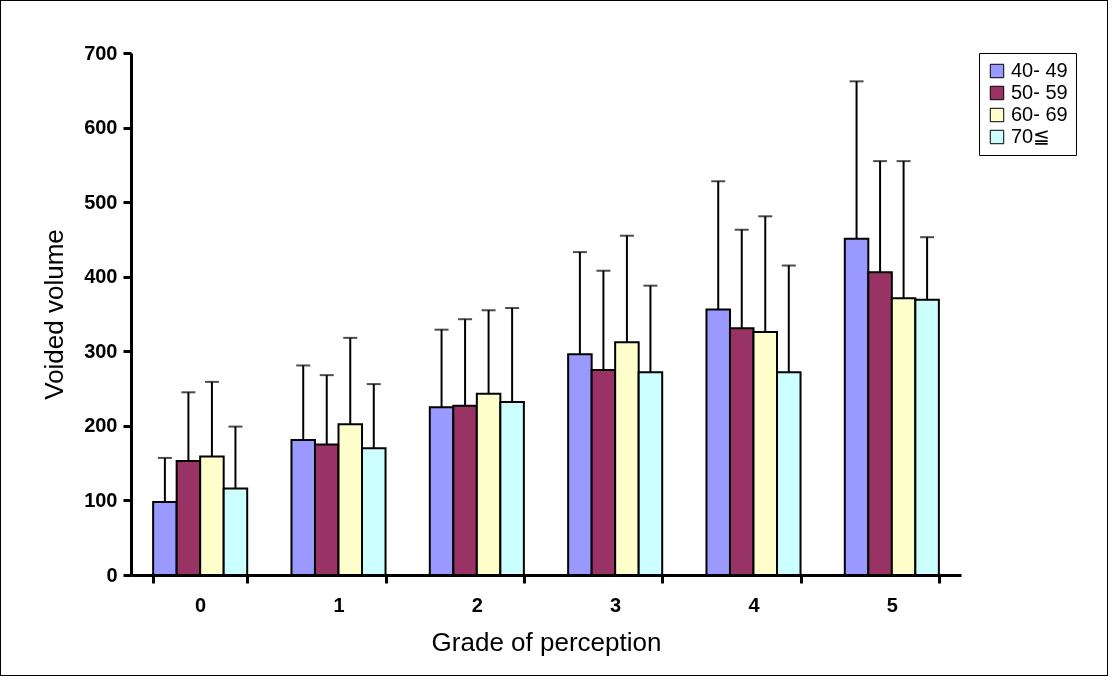 The image size is (1112, 680). Describe the element at coordinates (54, 314) in the screenshot. I see `y-axis-title: Voided volume` at that location.